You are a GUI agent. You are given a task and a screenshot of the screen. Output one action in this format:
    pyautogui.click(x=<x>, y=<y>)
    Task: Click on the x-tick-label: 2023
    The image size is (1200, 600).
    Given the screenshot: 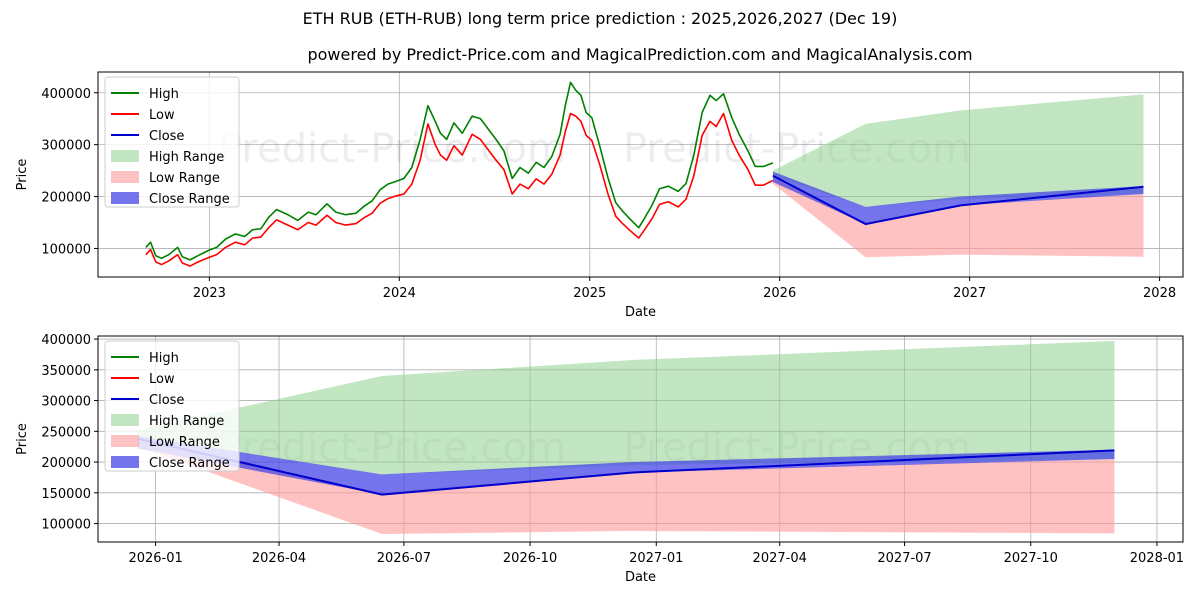 What is the action you would take?
    pyautogui.click(x=209, y=293)
    